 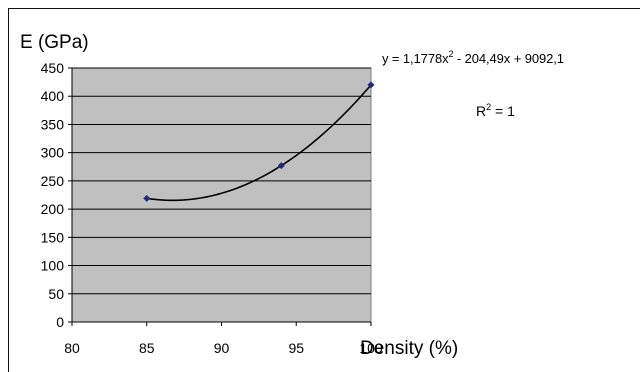 I want to click on y-axis-title: E (GPa), so click(x=54, y=42).